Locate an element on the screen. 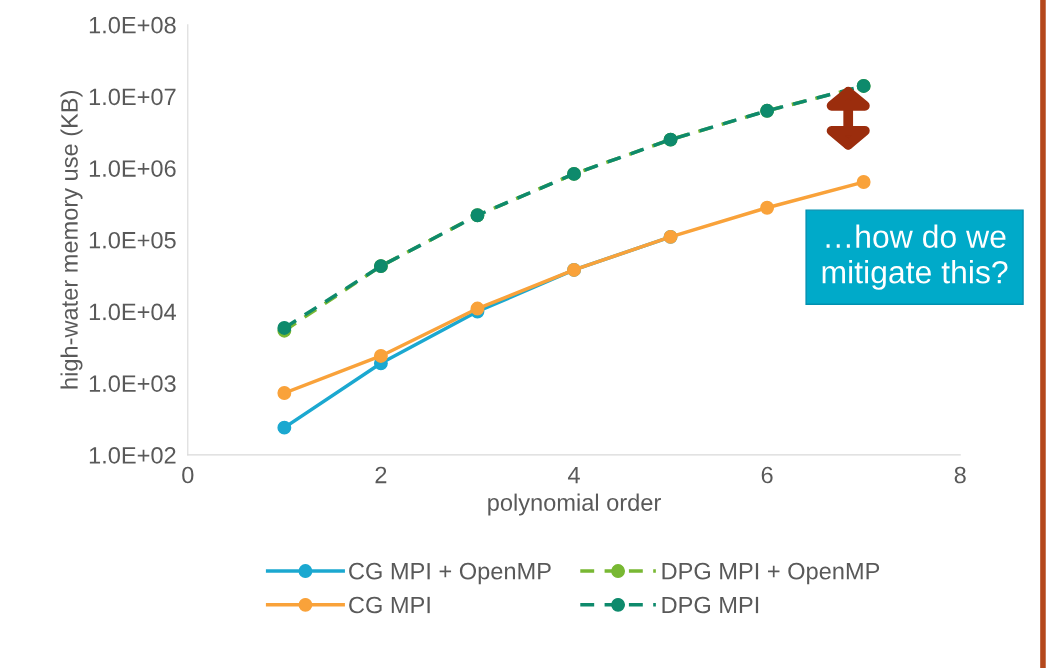 The height and width of the screenshot is (668, 1061). x-tick-label: 6 is located at coordinates (767, 475).